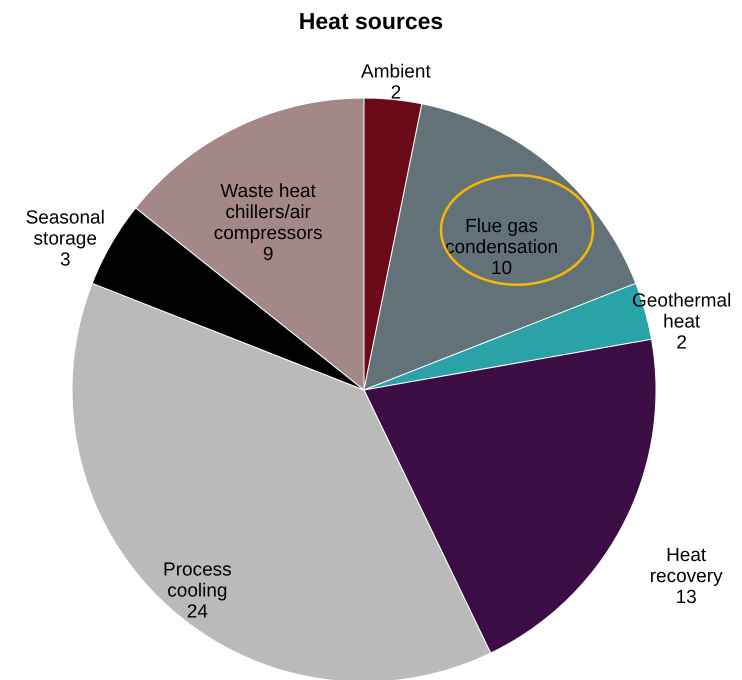 Image resolution: width=742 pixels, height=680 pixels. Describe the element at coordinates (396, 72) in the screenshot. I see `slice-label: Ambient` at that location.